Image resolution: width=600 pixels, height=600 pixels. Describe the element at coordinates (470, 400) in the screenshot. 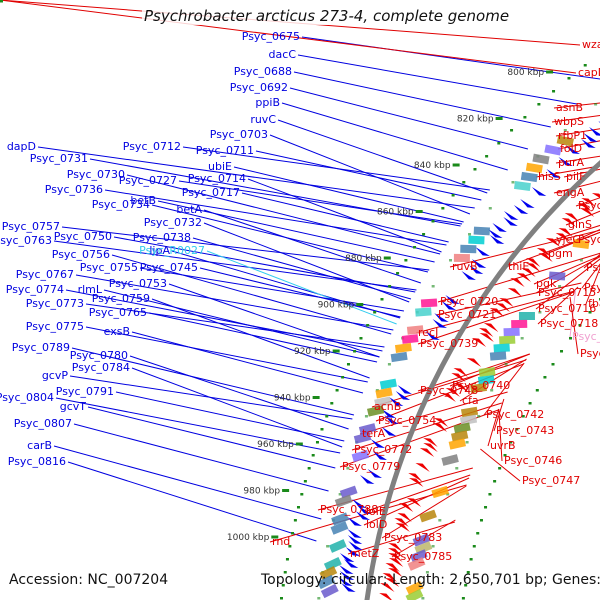

I see `reverse-gene-label: cfa` at that location.